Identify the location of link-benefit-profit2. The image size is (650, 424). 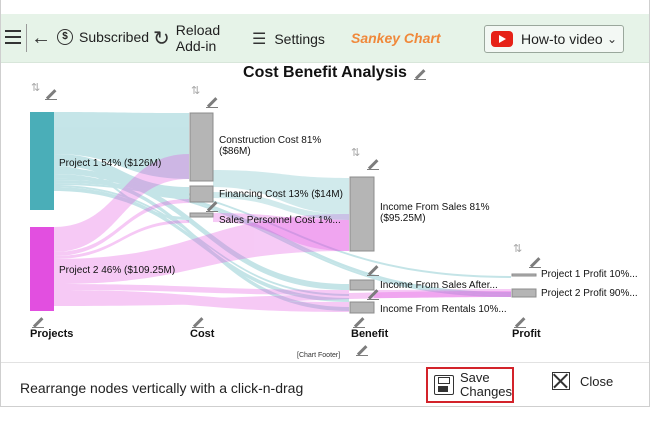
(442, 293).